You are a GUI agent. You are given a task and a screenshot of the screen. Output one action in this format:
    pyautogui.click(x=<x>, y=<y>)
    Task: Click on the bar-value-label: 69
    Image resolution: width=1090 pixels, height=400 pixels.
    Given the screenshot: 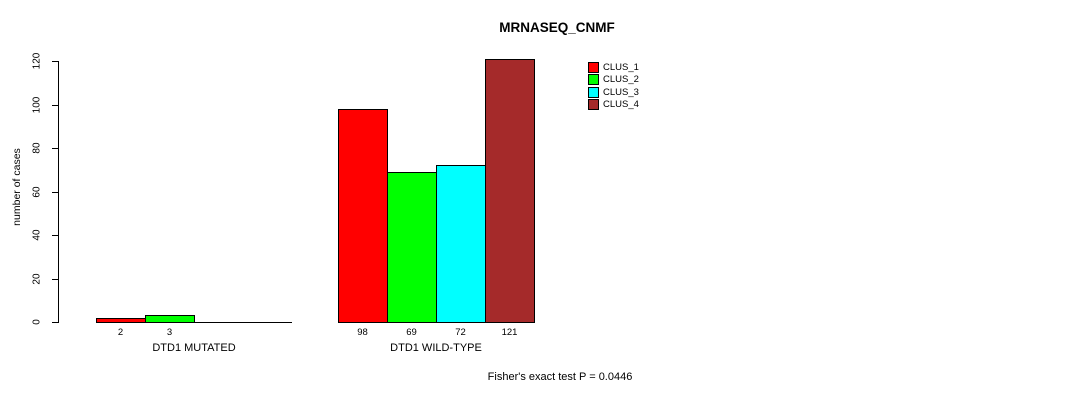 What is the action you would take?
    pyautogui.click(x=411, y=332)
    